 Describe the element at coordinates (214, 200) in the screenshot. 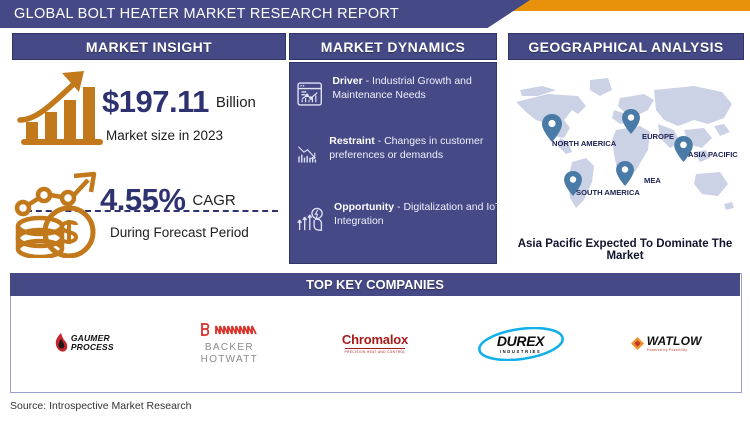

I see `cagr-unit: CAGR` at that location.